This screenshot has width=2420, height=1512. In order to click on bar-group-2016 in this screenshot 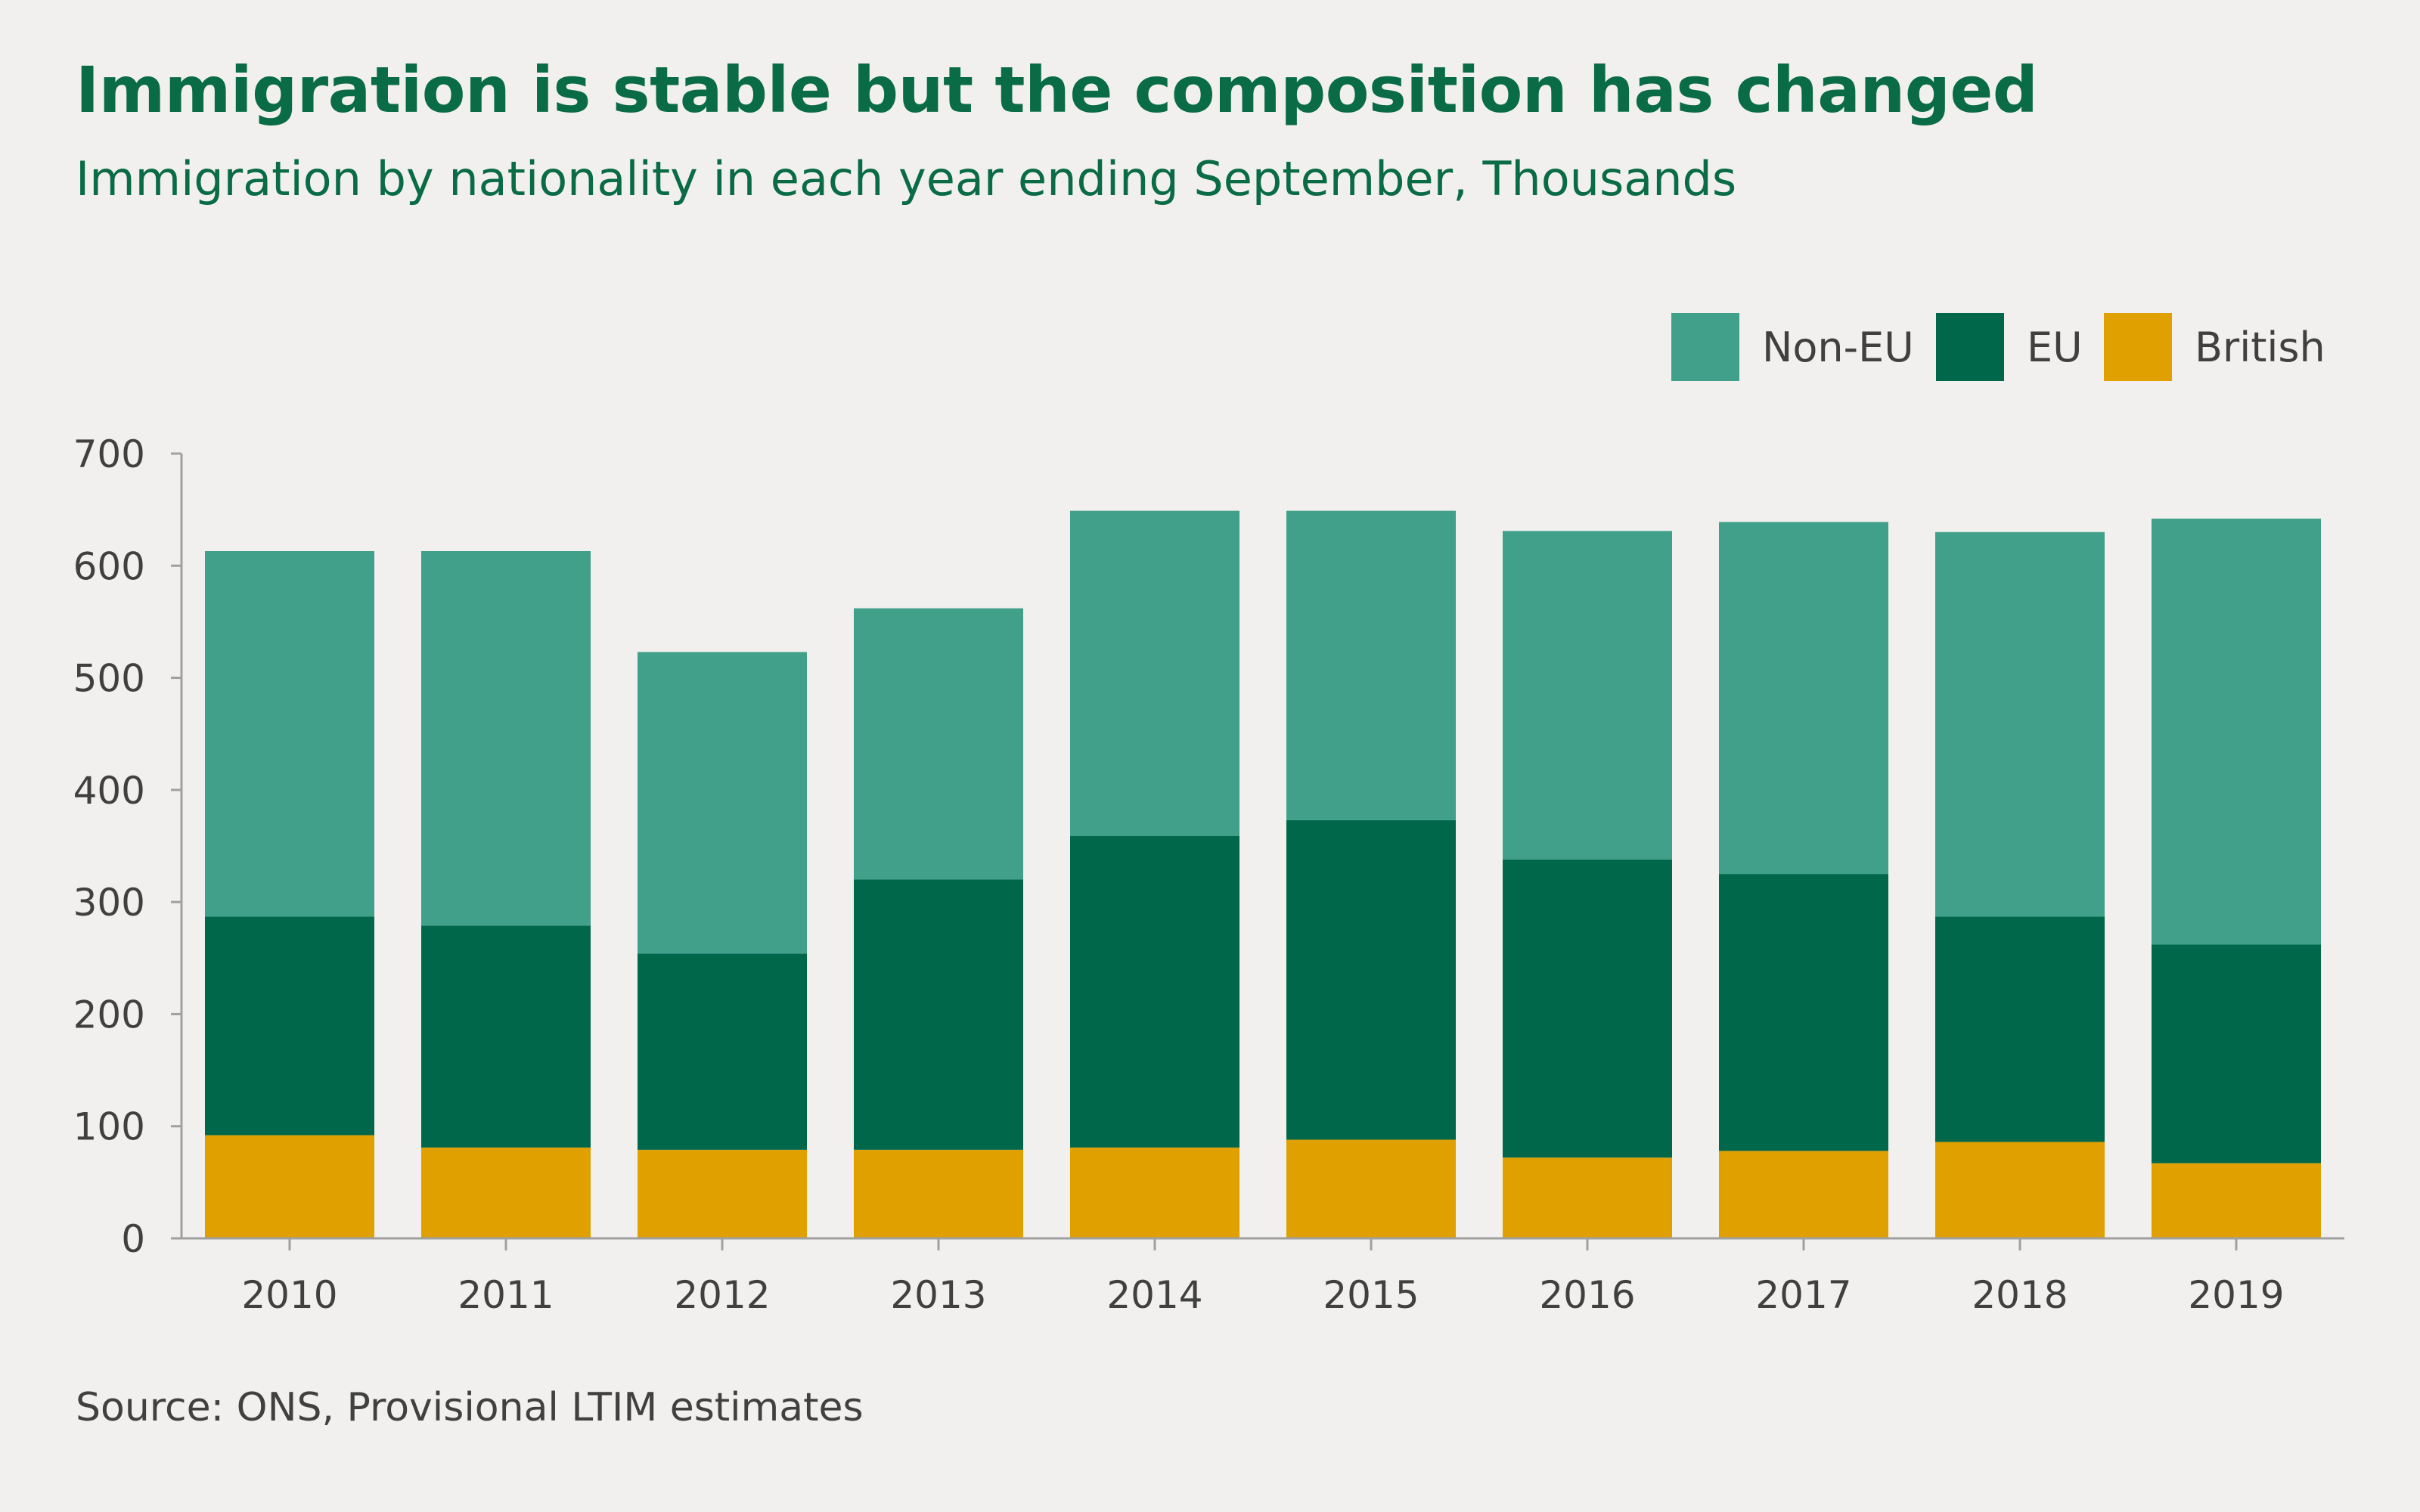, I will do `click(1587, 884)`.